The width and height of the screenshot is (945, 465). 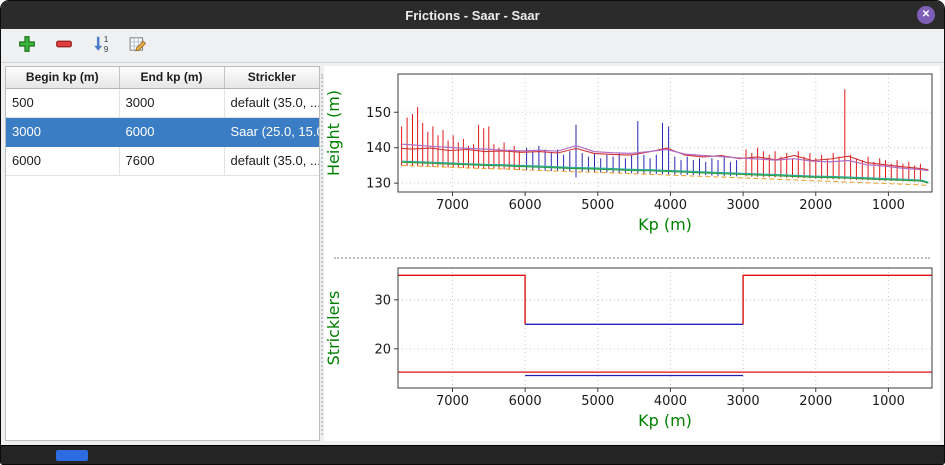 What do you see at coordinates (472, 454) in the screenshot?
I see `bottom-bar` at bounding box center [472, 454].